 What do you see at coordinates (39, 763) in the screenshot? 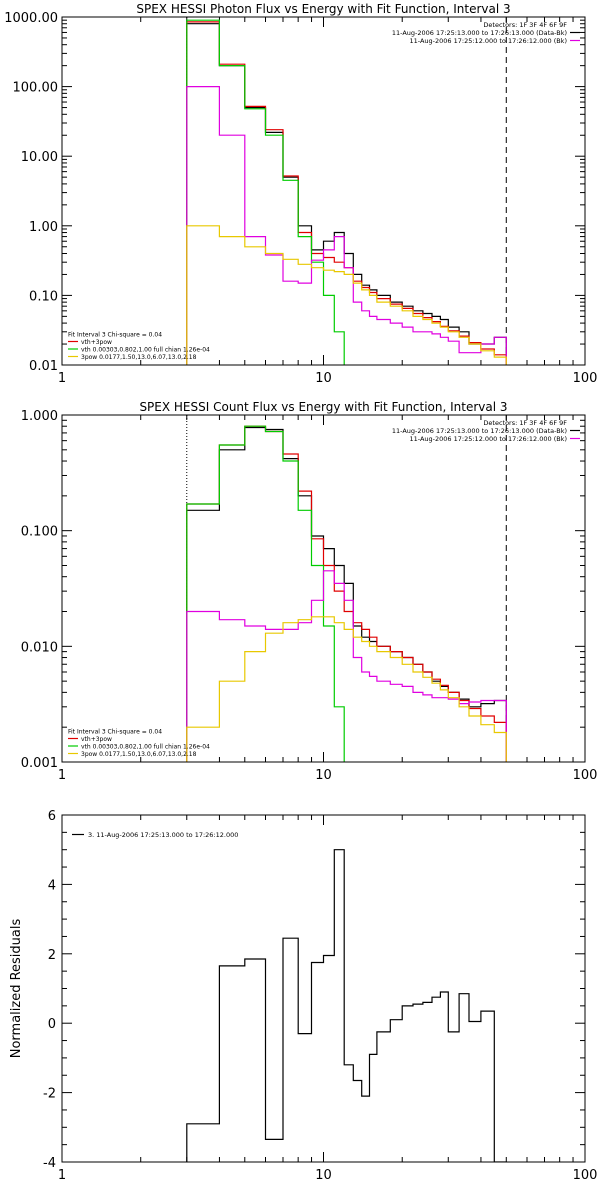
I see `y-tick-label: 0.001` at bounding box center [39, 763].